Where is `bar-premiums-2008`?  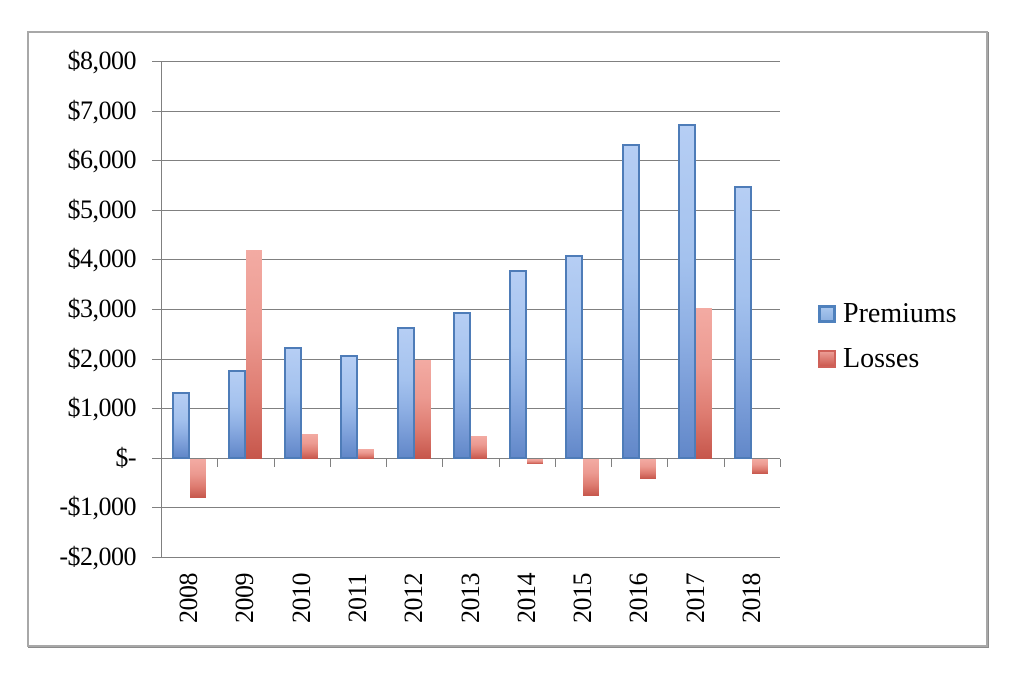 bar-premiums-2008 is located at coordinates (180, 425).